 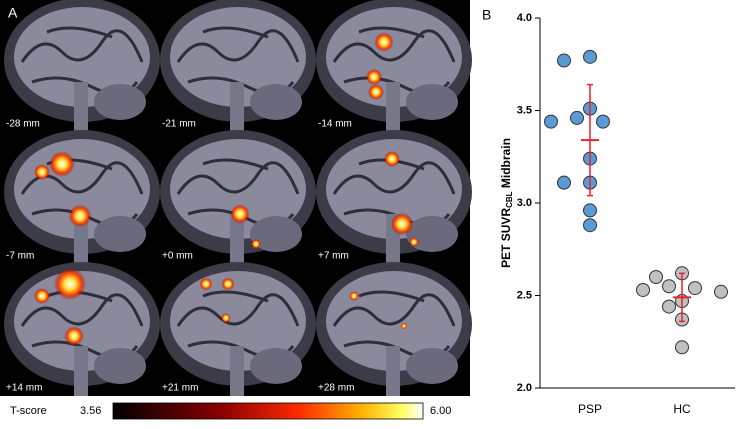 What do you see at coordinates (335, 124) in the screenshot?
I see `slice-label: -14 mm` at bounding box center [335, 124].